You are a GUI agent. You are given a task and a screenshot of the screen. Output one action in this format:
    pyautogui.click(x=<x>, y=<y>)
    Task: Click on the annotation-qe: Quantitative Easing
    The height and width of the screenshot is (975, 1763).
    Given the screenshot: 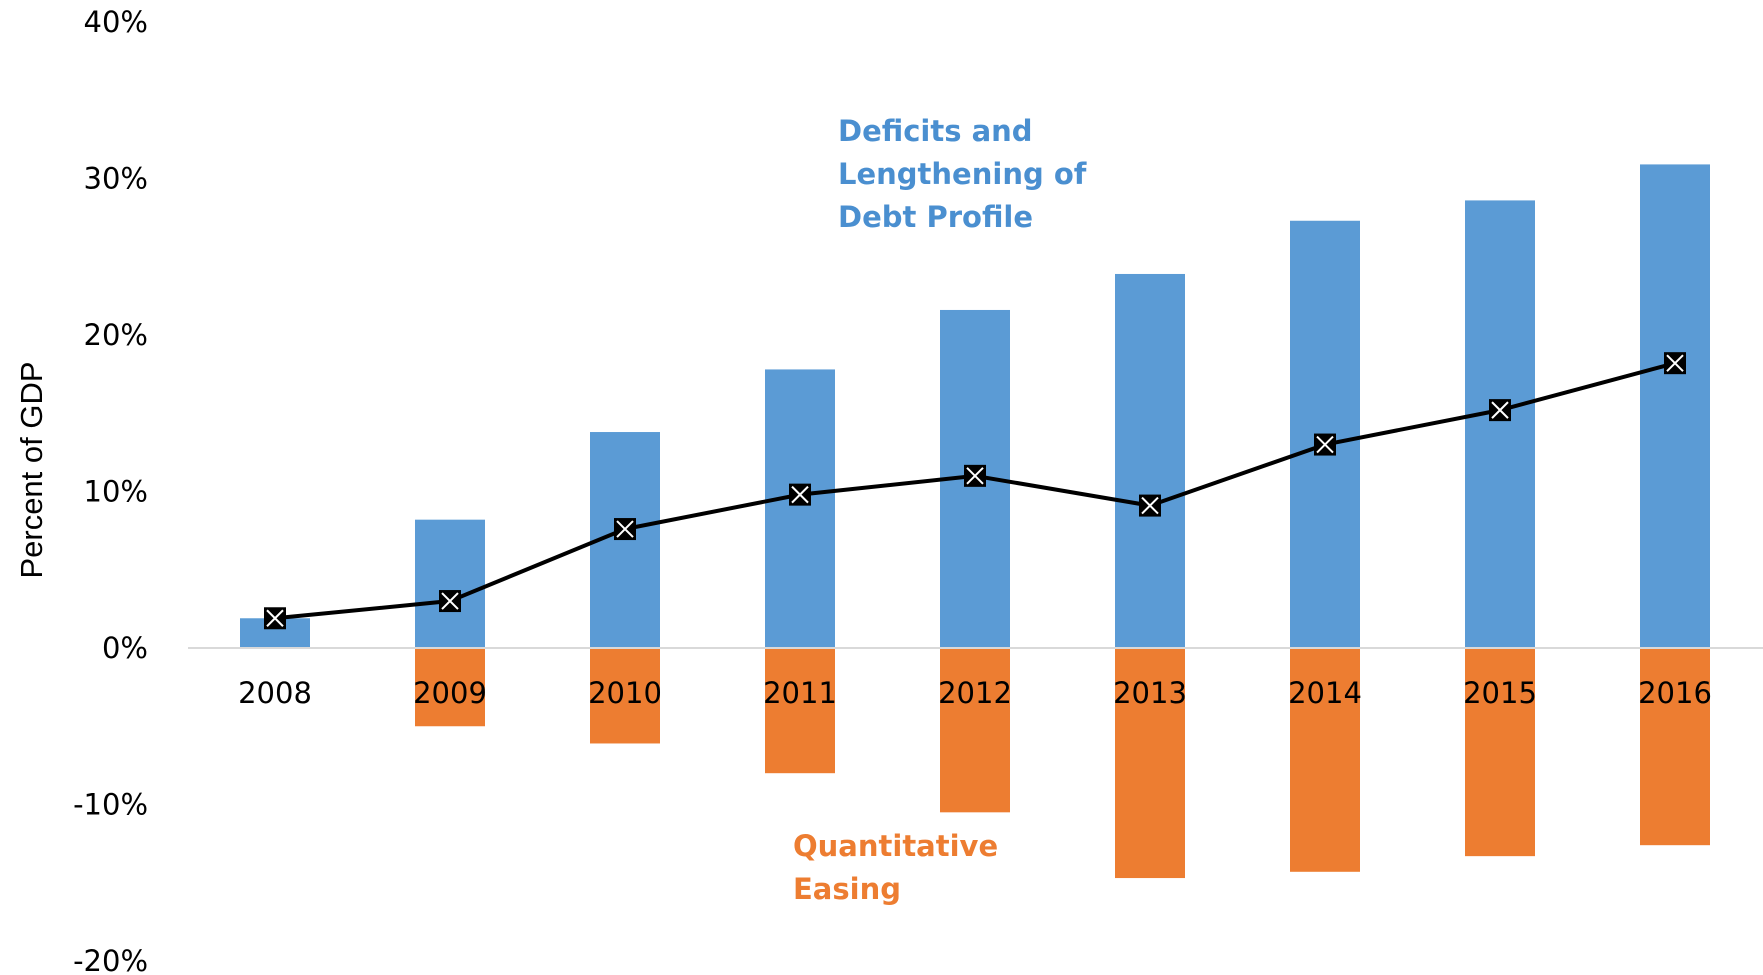 What is the action you would take?
    pyautogui.click(x=895, y=867)
    